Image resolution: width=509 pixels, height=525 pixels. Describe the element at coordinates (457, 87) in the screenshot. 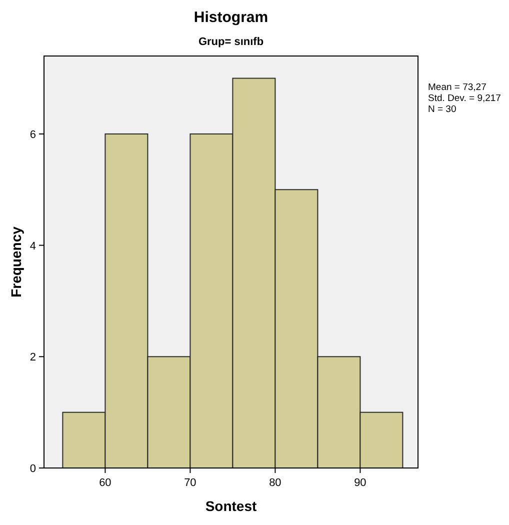

I see `text: Mean = 73,27` at that location.